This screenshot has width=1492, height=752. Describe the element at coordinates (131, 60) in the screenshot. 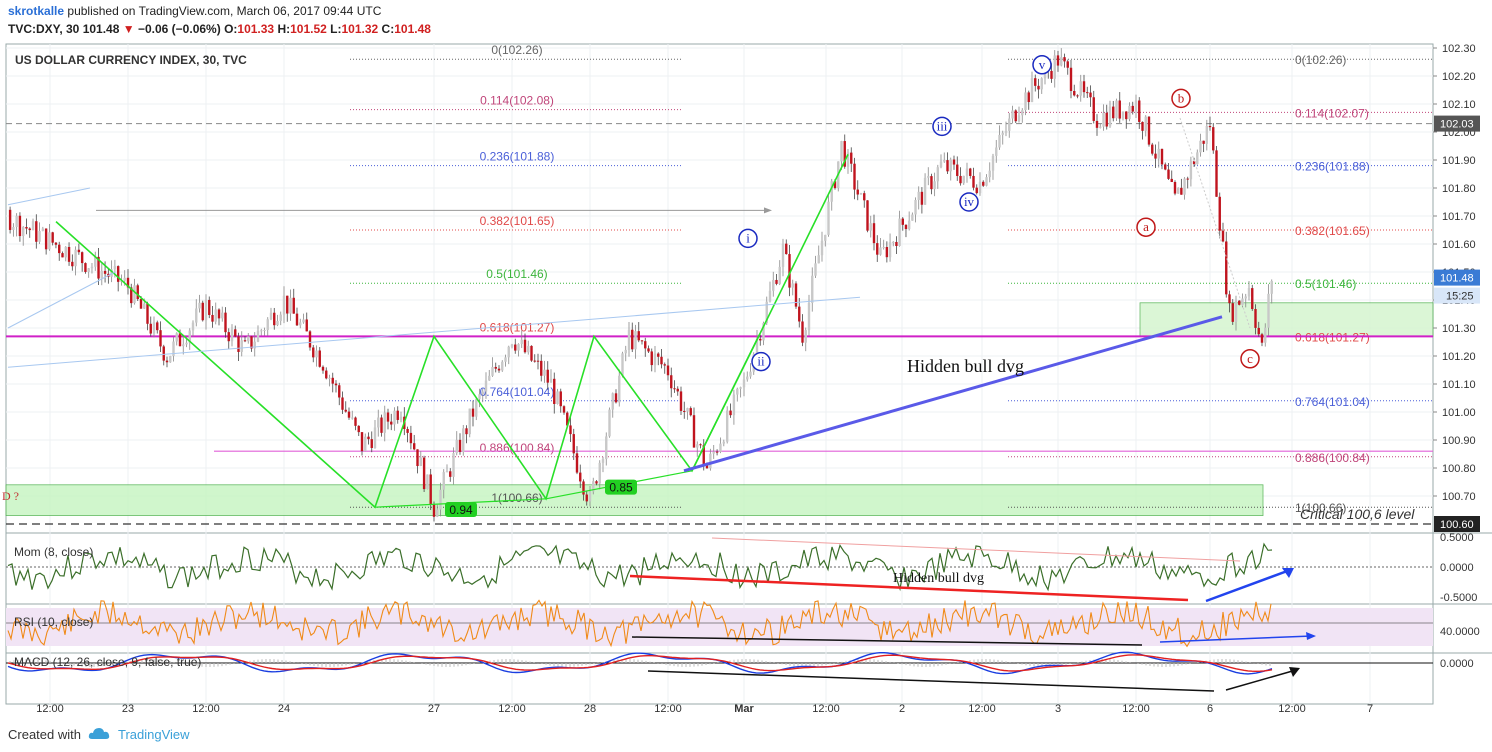

I see `chart-title: US DOLLAR CURRENCY INDEX, 30, TVC` at that location.